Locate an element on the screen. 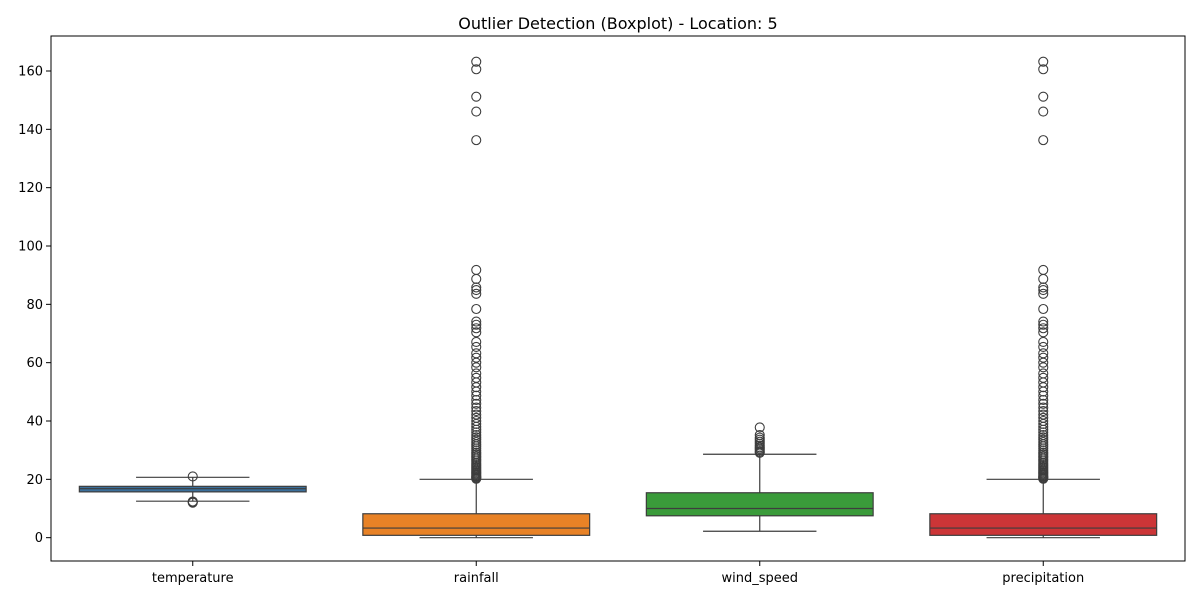 This screenshot has width=1200, height=604. x-tick-label: wind_speed is located at coordinates (759, 578).